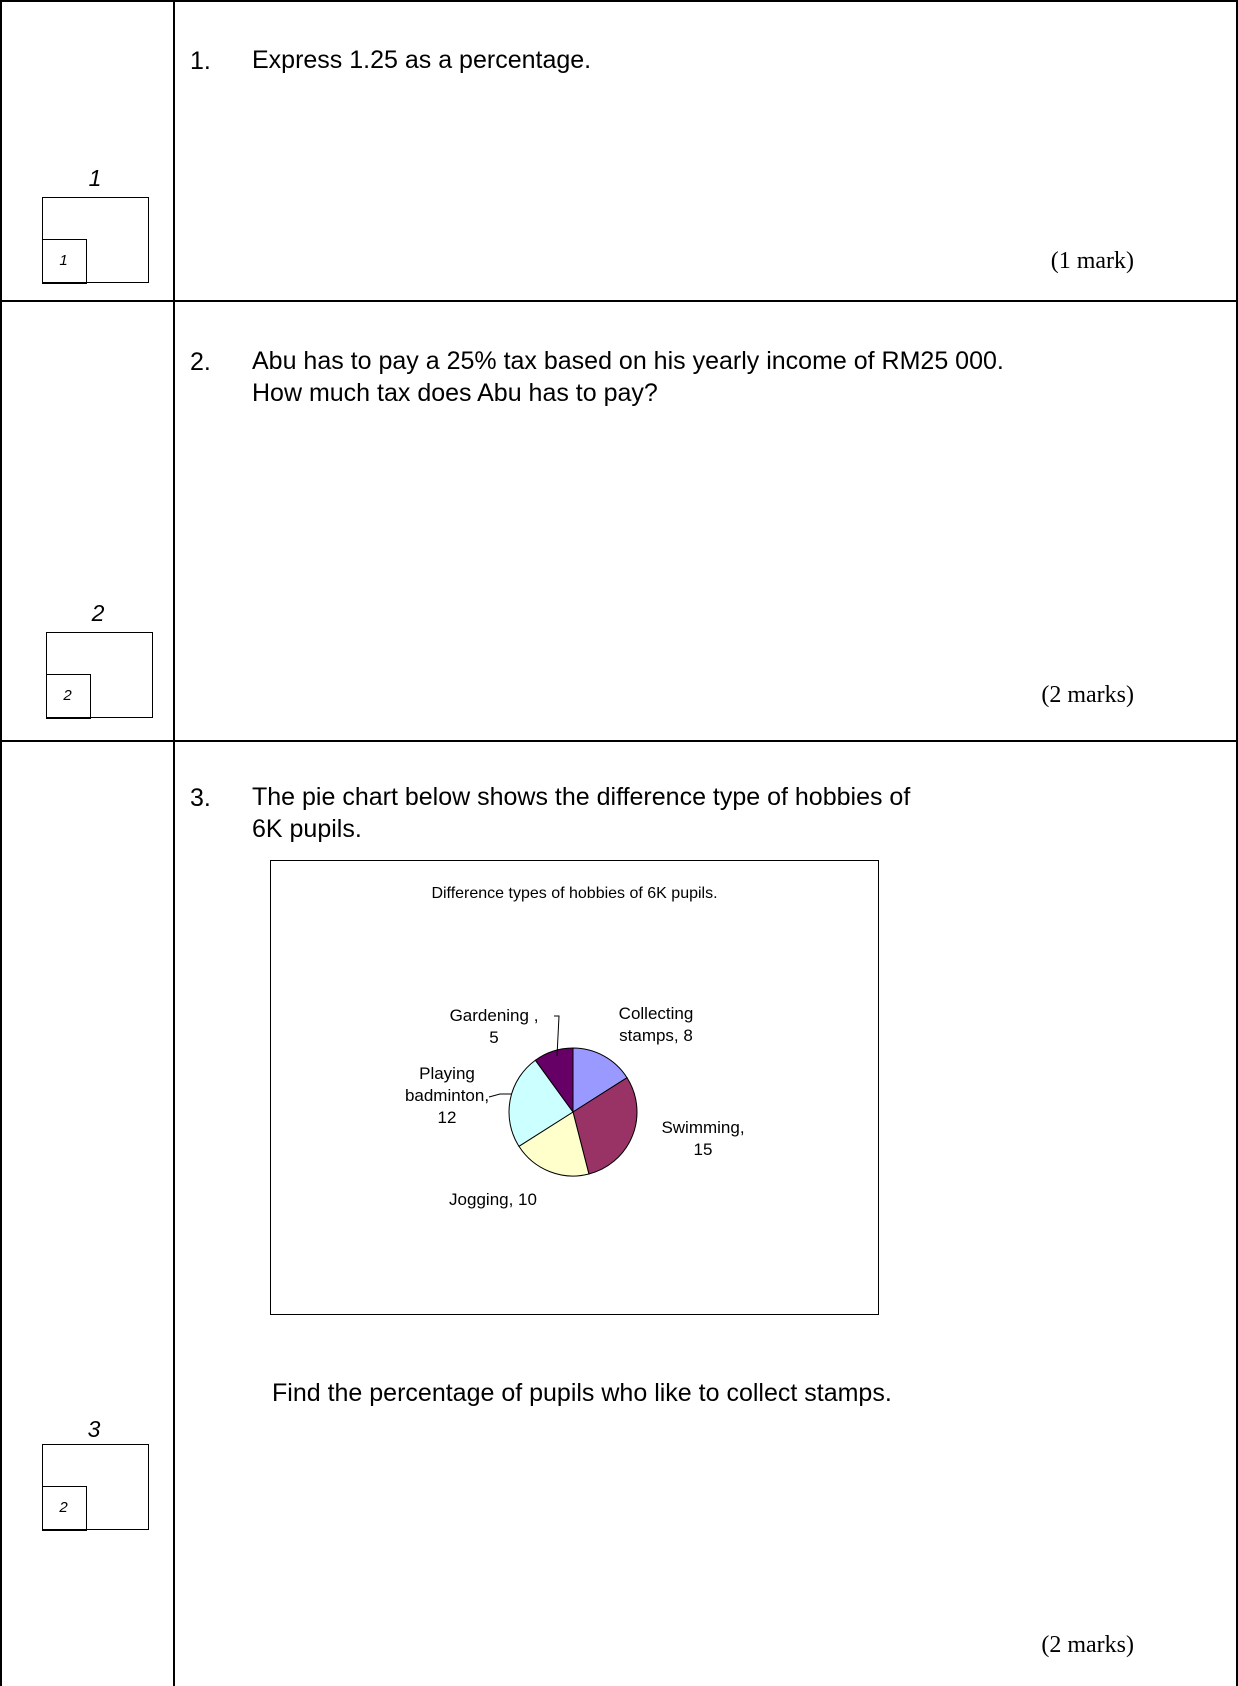  I want to click on mark-box-inner: 1, so click(64, 261).